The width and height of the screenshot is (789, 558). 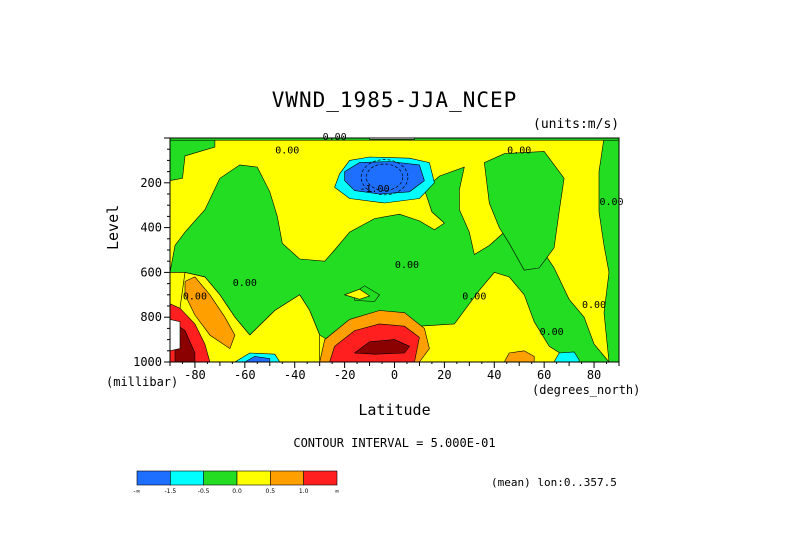 What do you see at coordinates (147, 362) in the screenshot?
I see `y-tick-label: 1000` at bounding box center [147, 362].